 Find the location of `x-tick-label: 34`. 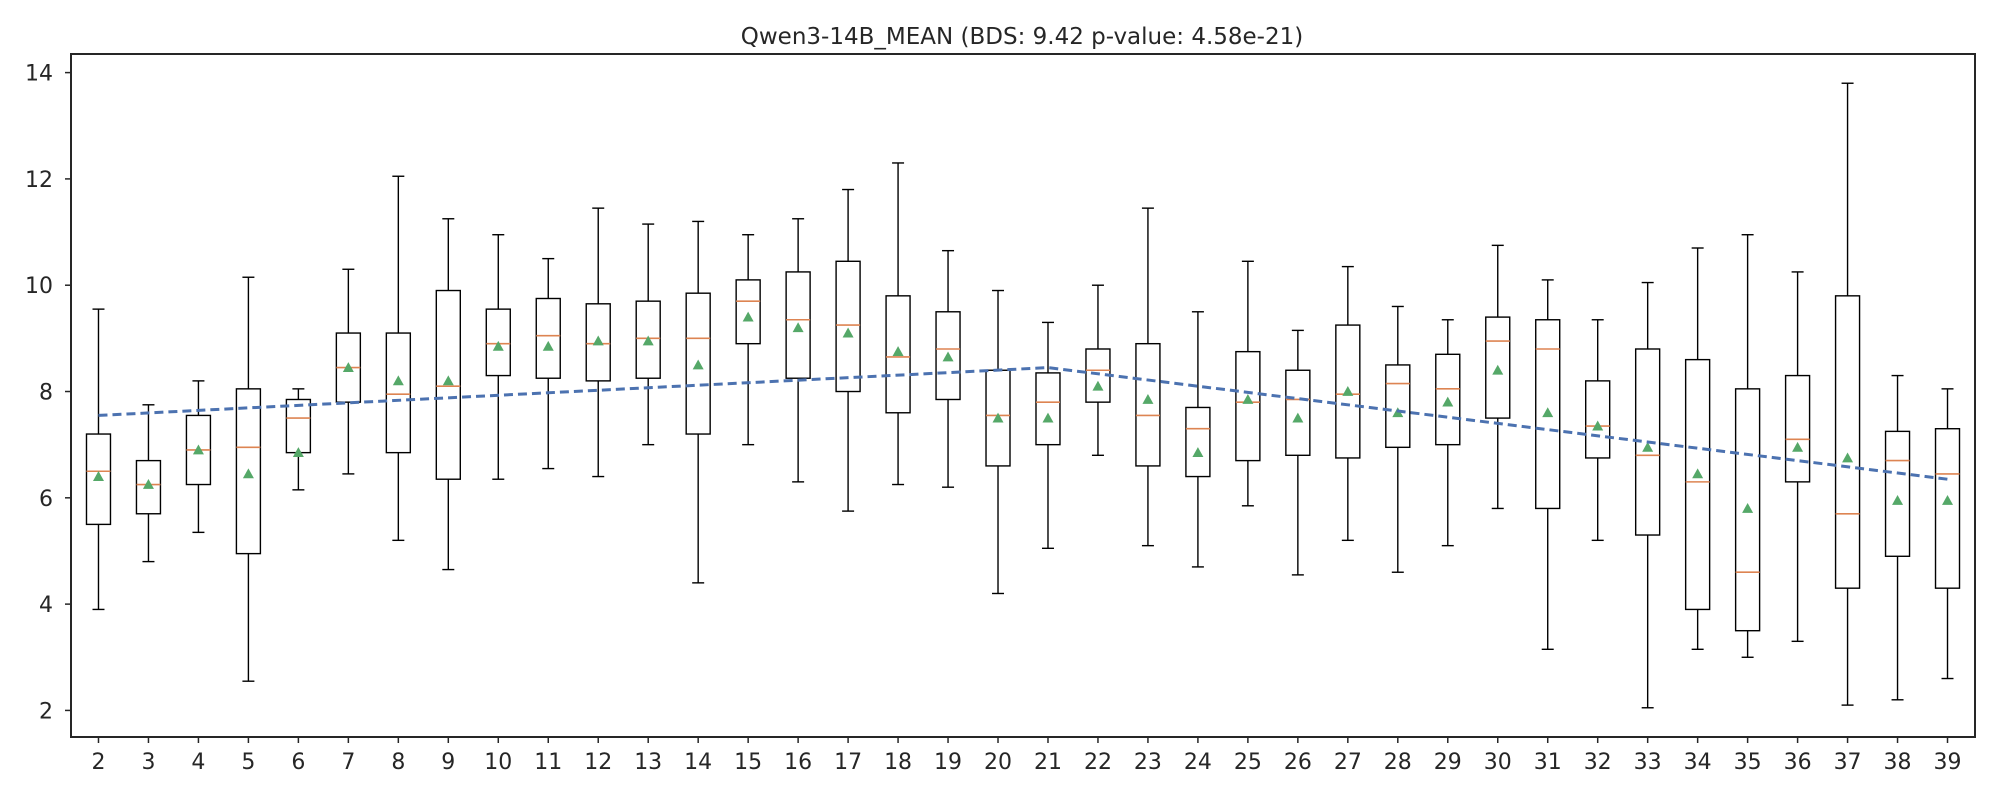

x-tick-label: 34 is located at coordinates (1698, 762).